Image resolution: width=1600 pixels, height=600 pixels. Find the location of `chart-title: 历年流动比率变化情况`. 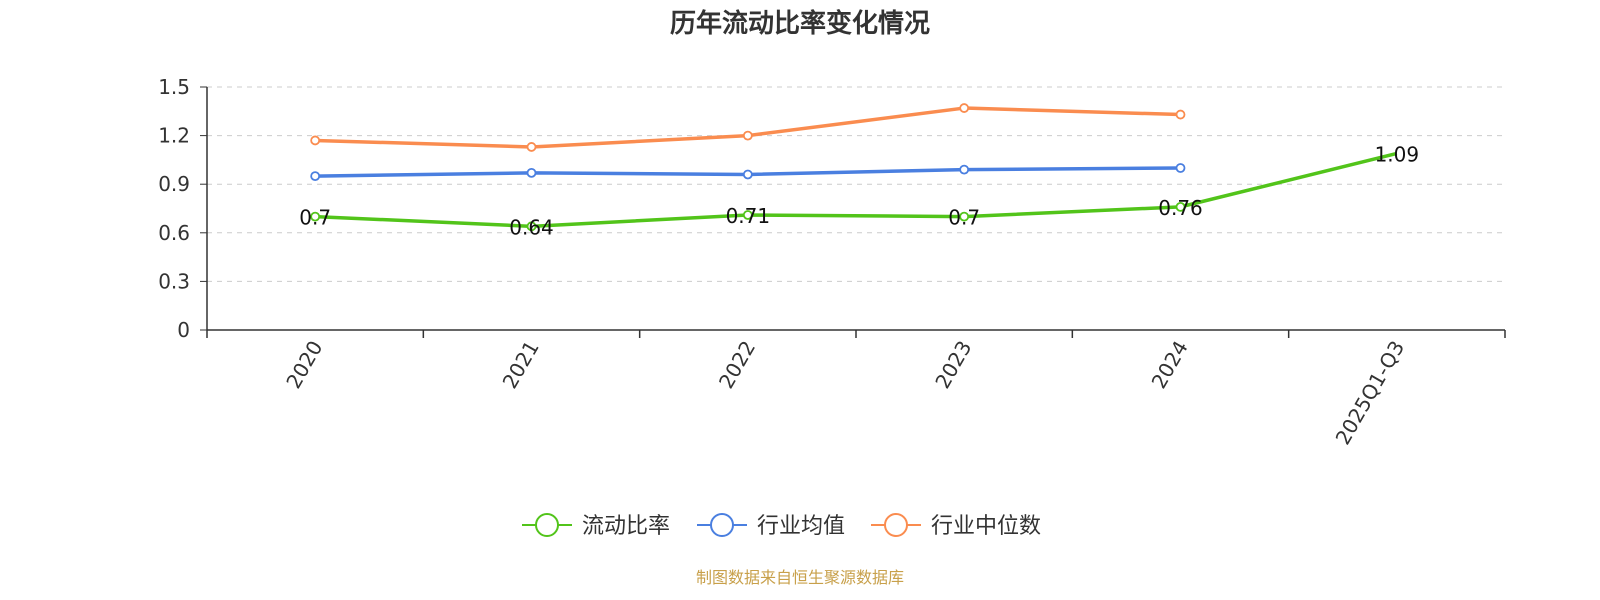

chart-title: 历年流动比率变化情况 is located at coordinates (800, 23).